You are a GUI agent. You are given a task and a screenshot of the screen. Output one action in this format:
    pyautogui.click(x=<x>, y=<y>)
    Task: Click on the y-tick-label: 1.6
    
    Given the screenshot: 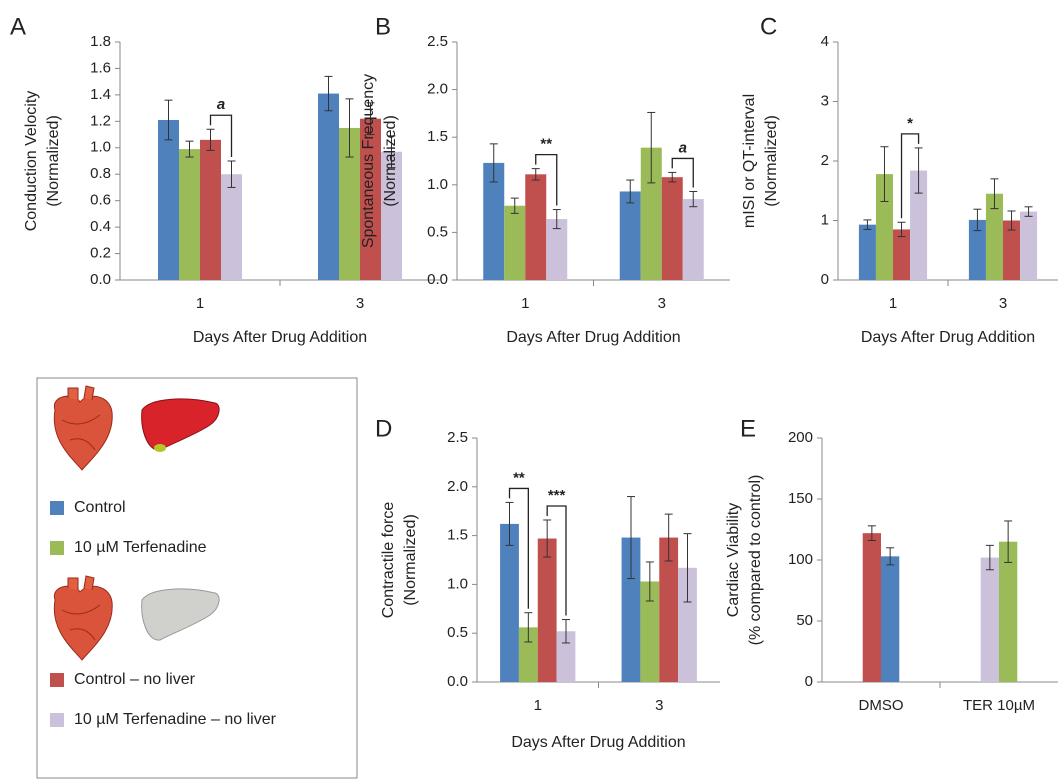 What is the action you would take?
    pyautogui.click(x=100, y=67)
    